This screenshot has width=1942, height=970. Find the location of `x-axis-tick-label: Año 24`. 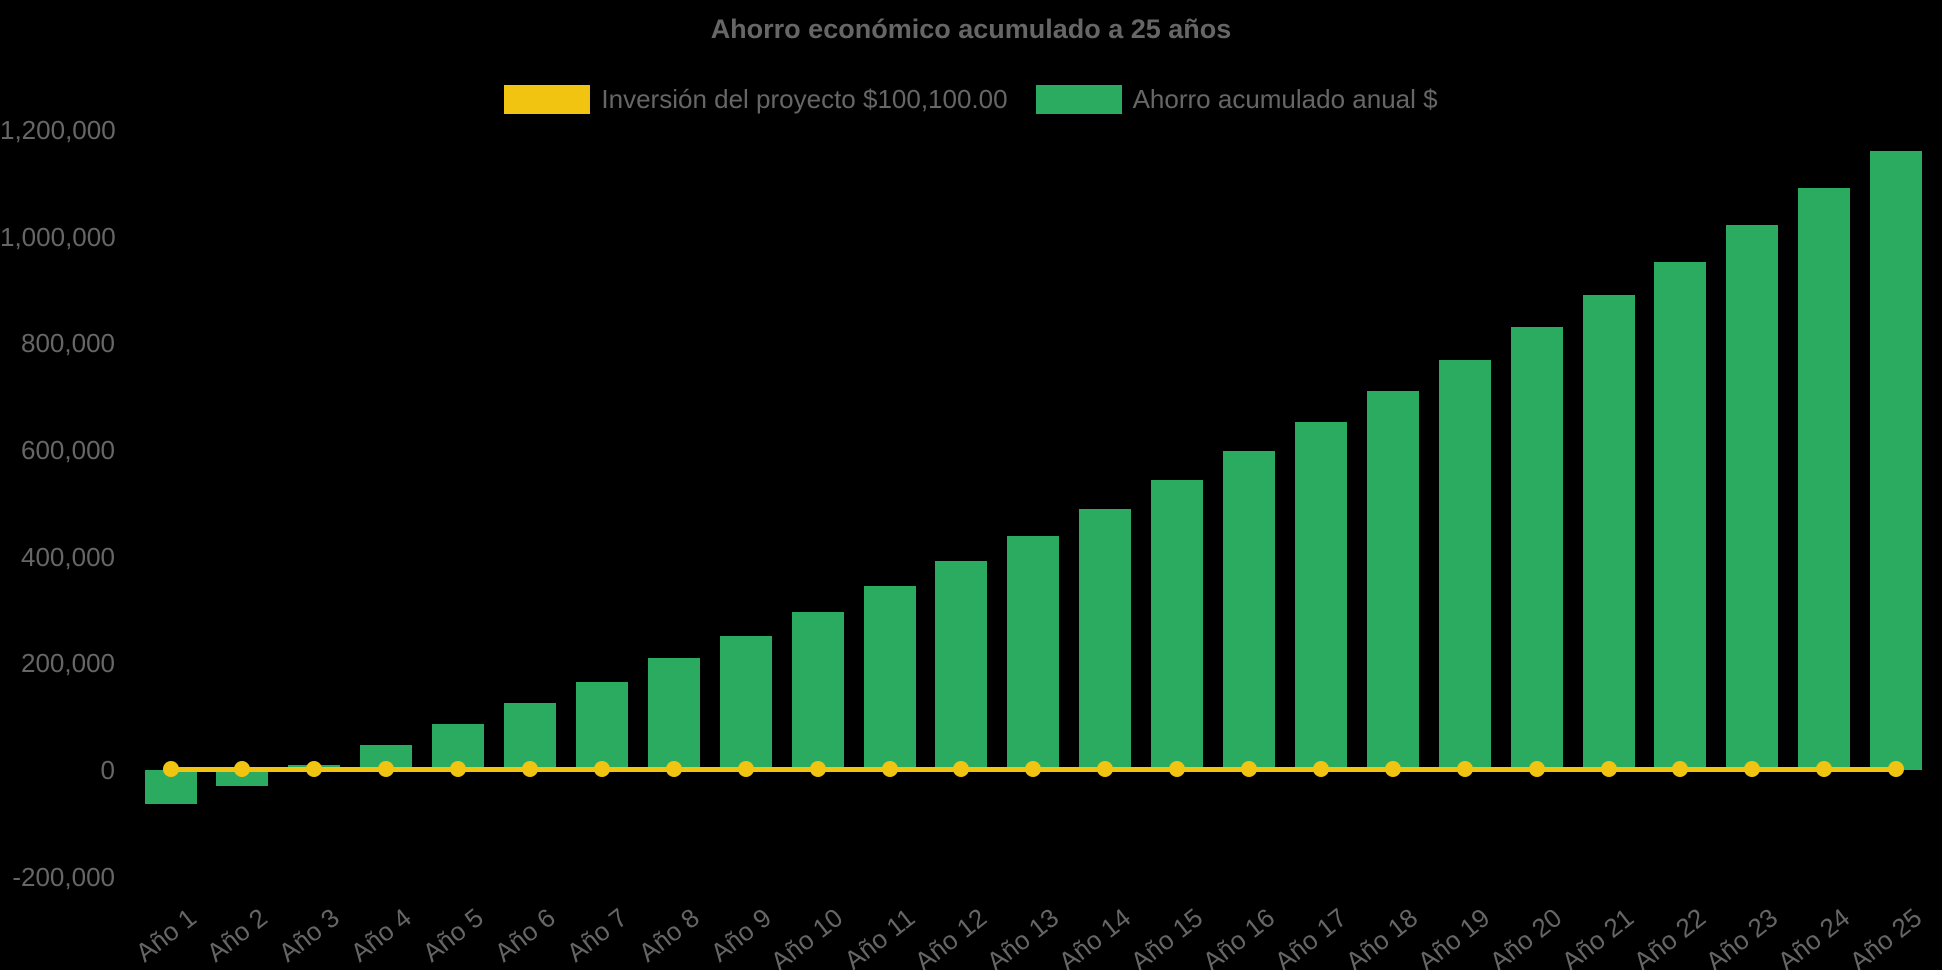

x-axis-tick-label: Año 24 is located at coordinates (1813, 936).